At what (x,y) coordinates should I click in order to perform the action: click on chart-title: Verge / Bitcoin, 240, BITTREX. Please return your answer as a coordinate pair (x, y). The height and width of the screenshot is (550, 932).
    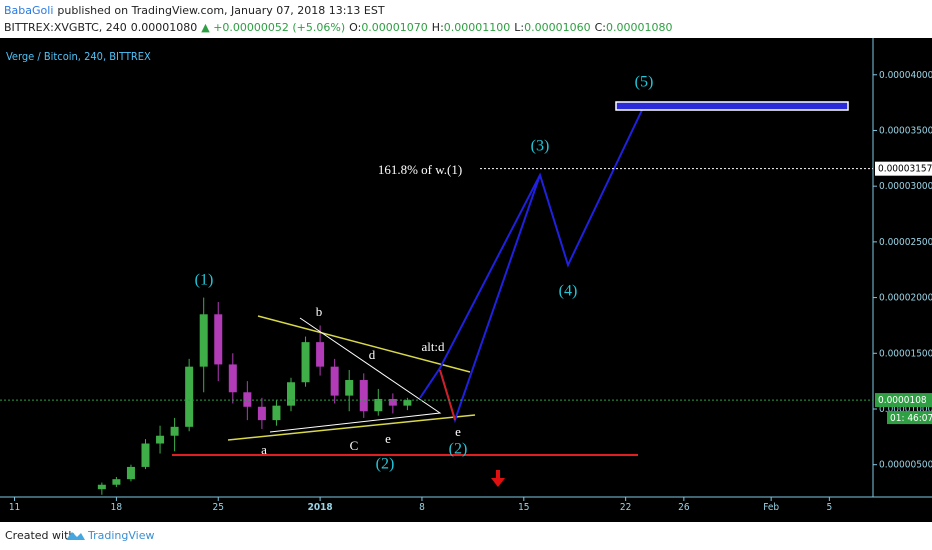
    Looking at the image, I should click on (78, 56).